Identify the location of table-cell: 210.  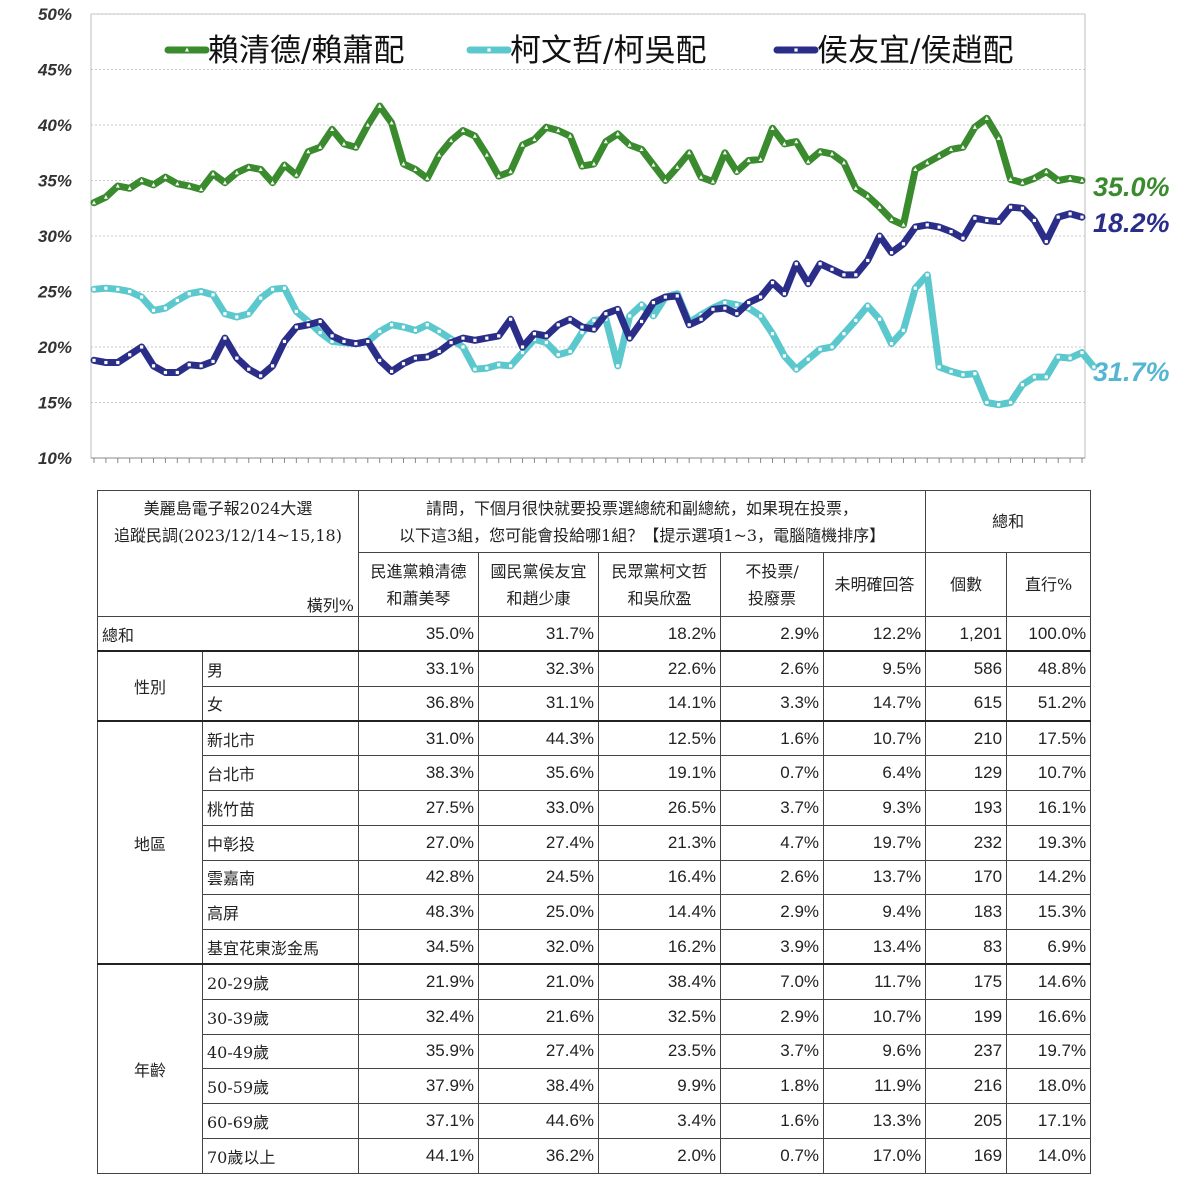
(966, 738).